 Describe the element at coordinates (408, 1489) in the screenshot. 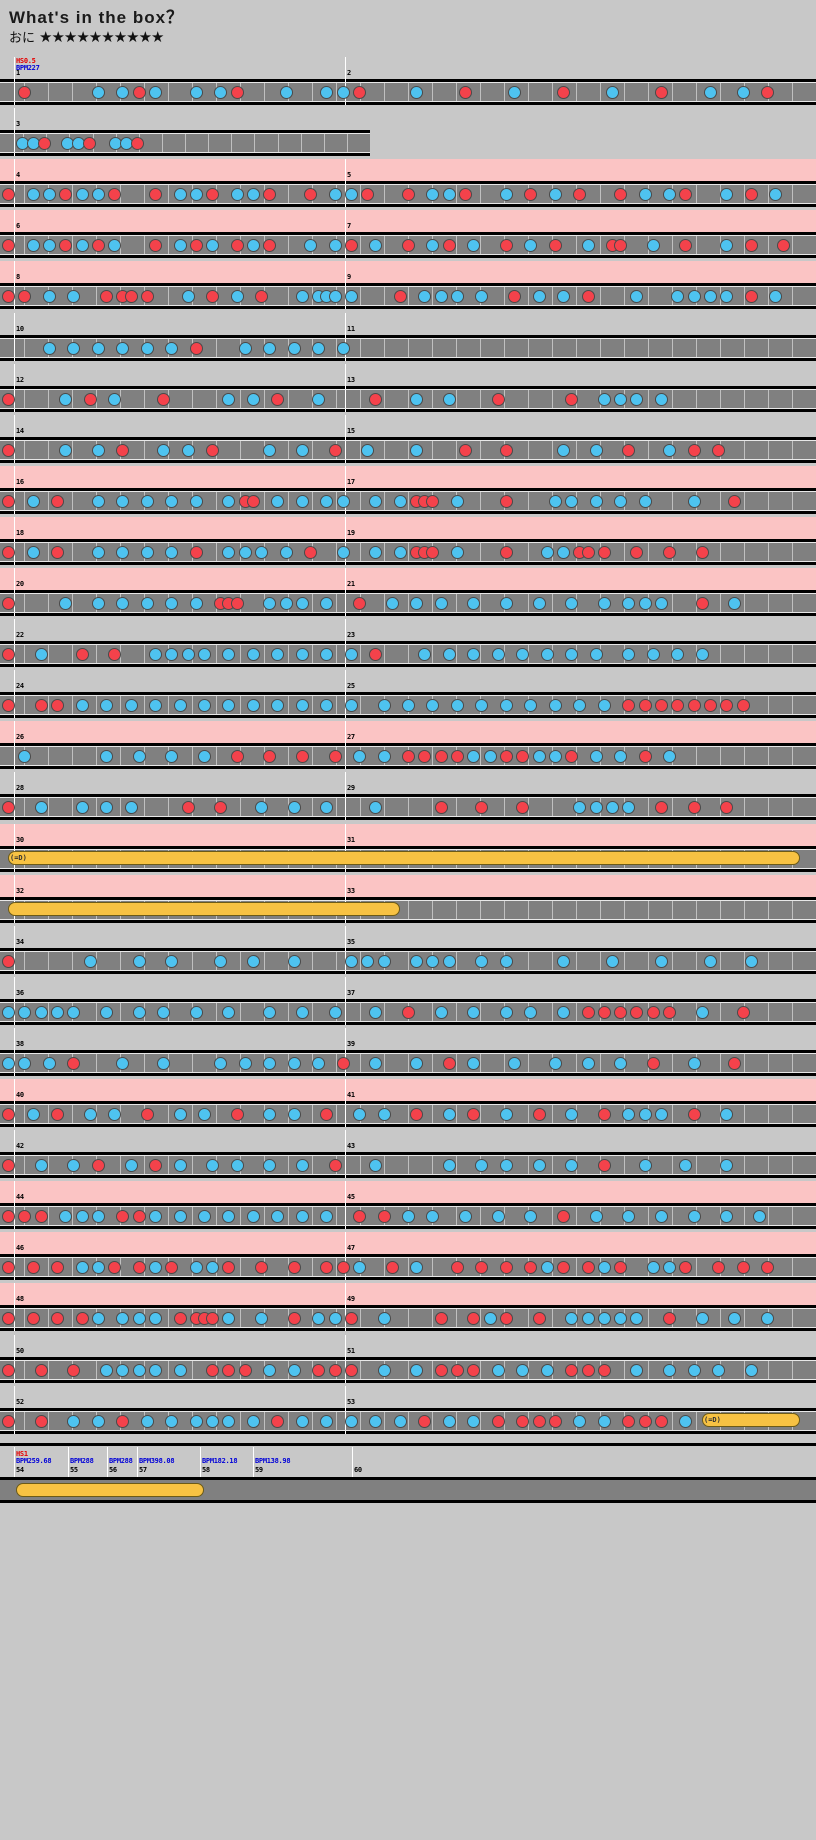

I see `footer-note-lane` at that location.